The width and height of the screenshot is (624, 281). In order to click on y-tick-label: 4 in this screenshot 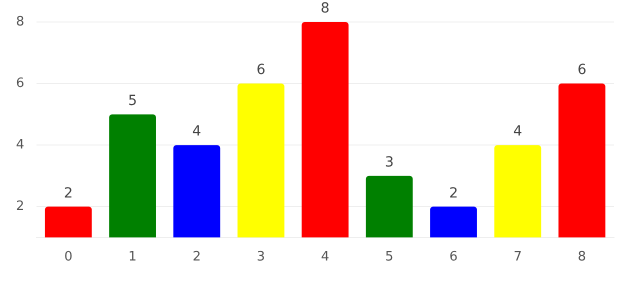, I will do `click(20, 144)`.